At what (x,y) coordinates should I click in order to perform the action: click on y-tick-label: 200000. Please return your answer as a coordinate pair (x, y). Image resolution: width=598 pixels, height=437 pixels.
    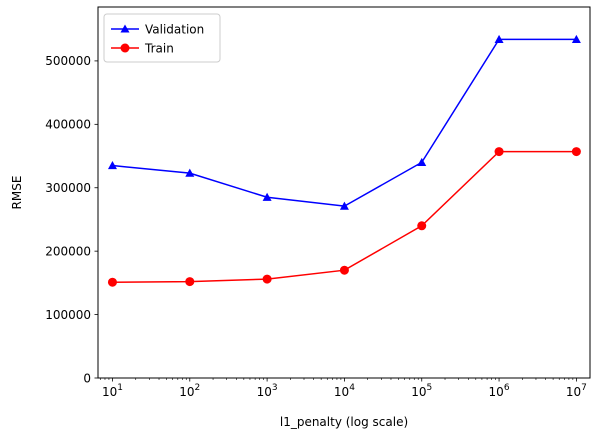
    Looking at the image, I should click on (68, 251).